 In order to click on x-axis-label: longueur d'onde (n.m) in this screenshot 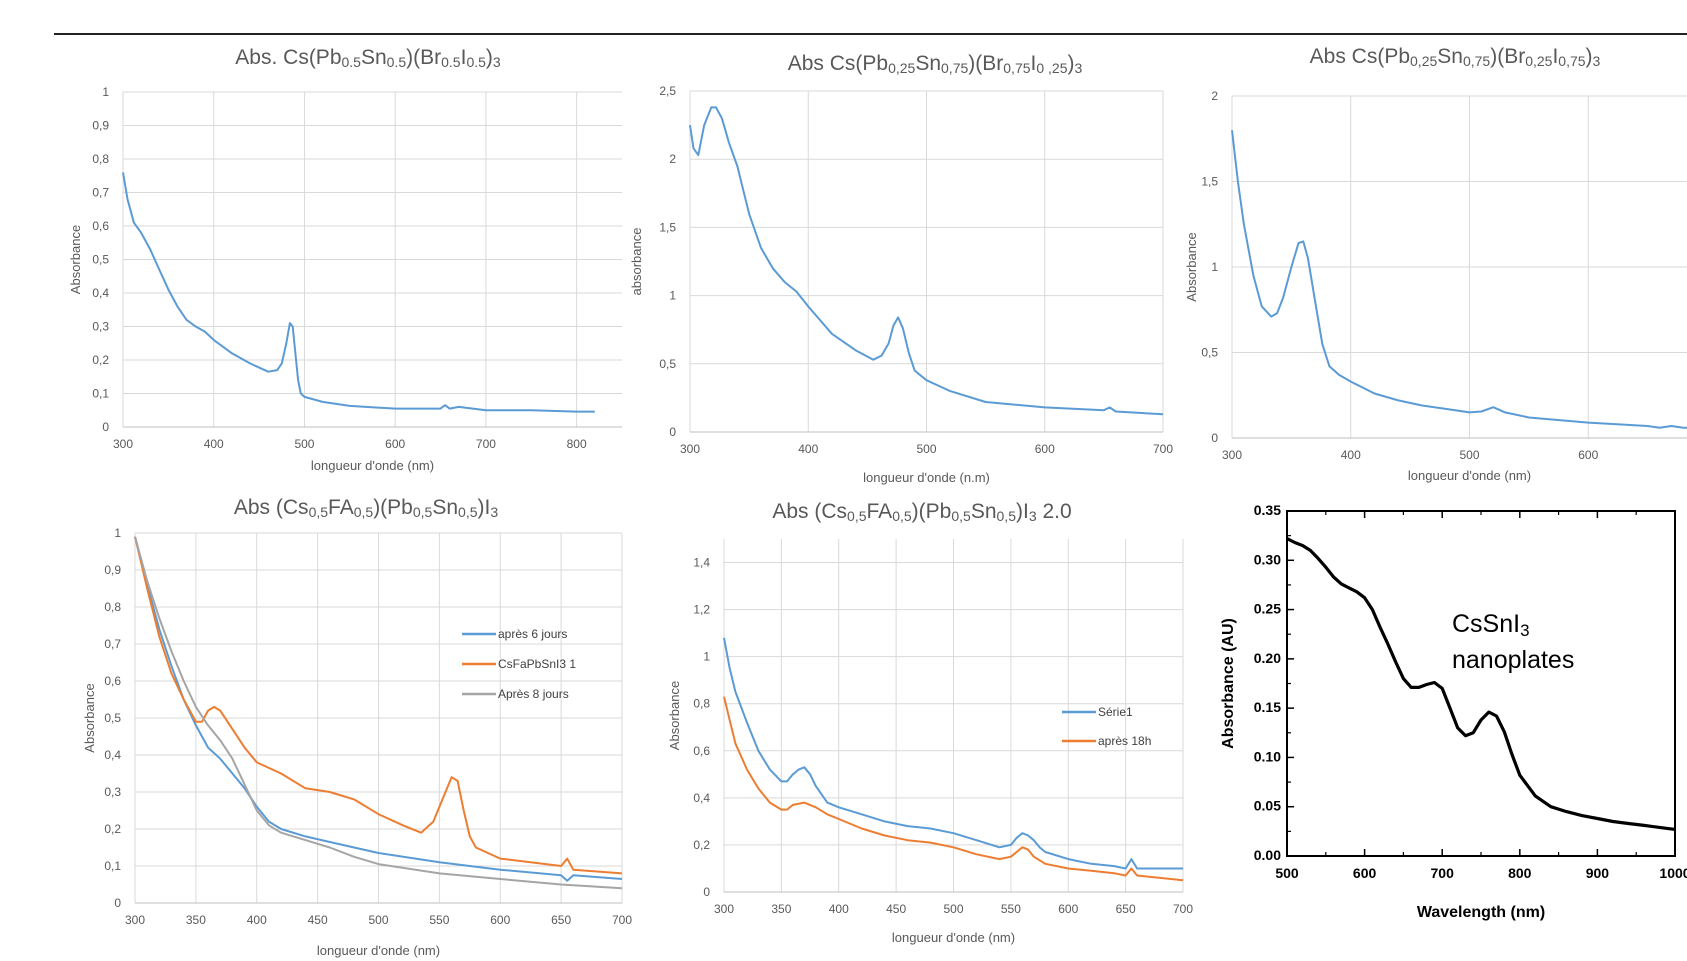, I will do `click(926, 477)`.